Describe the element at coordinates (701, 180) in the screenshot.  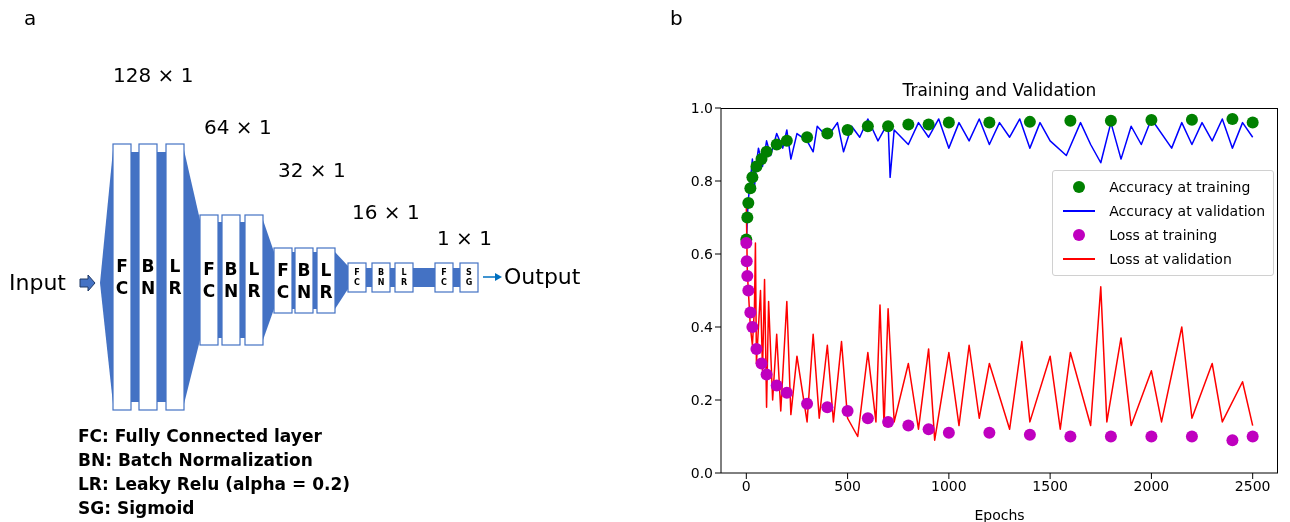
I see `y-tick-label: 0.8` at that location.